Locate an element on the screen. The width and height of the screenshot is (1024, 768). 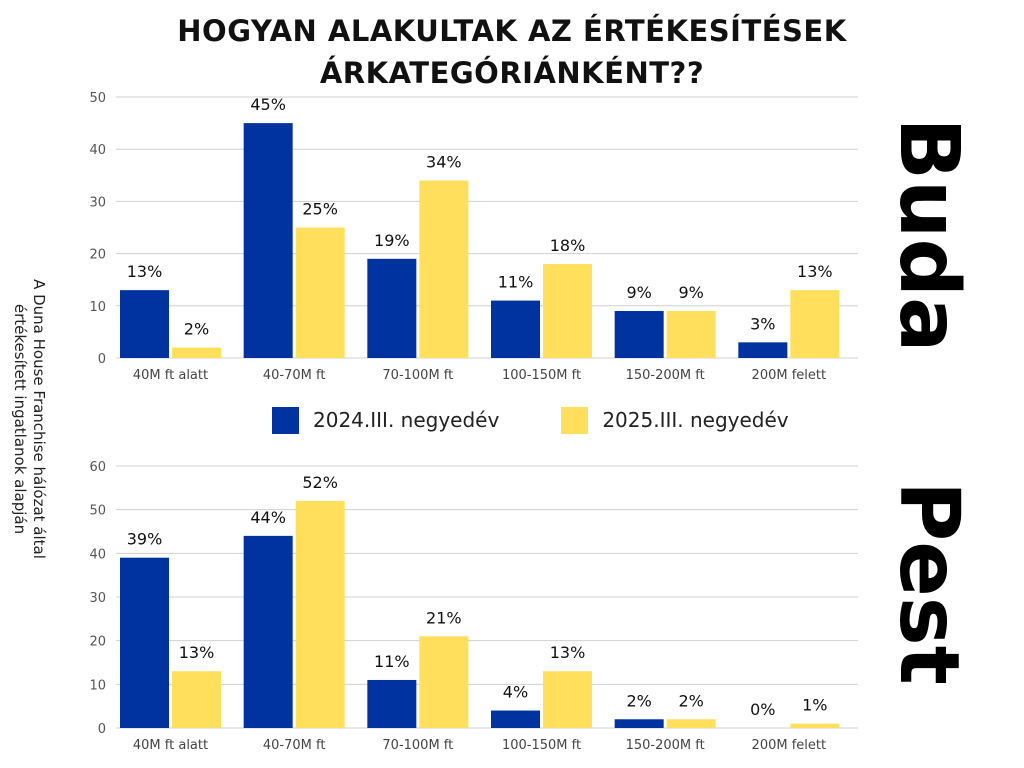
buda-data-label-2025: 2% is located at coordinates (196, 329).